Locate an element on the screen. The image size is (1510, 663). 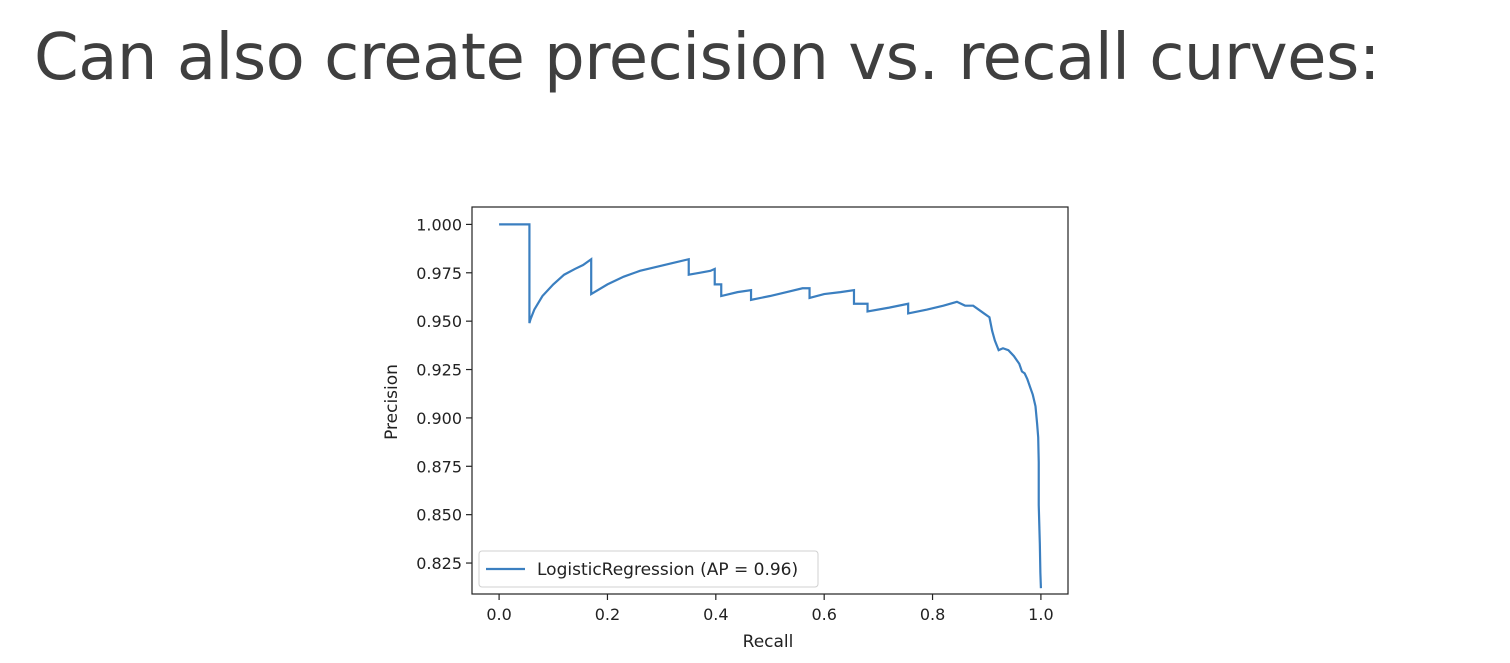
y-axis-label: Precision is located at coordinates (392, 402).